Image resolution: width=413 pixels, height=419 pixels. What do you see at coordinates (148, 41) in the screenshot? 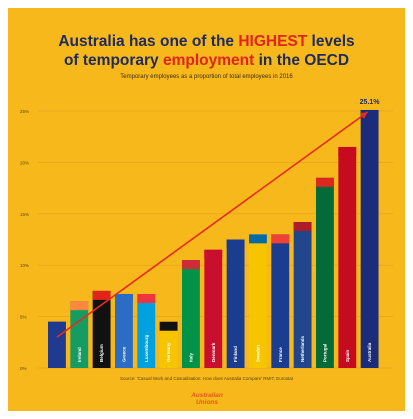
I see `title-text: Australia has one of the` at bounding box center [148, 41].